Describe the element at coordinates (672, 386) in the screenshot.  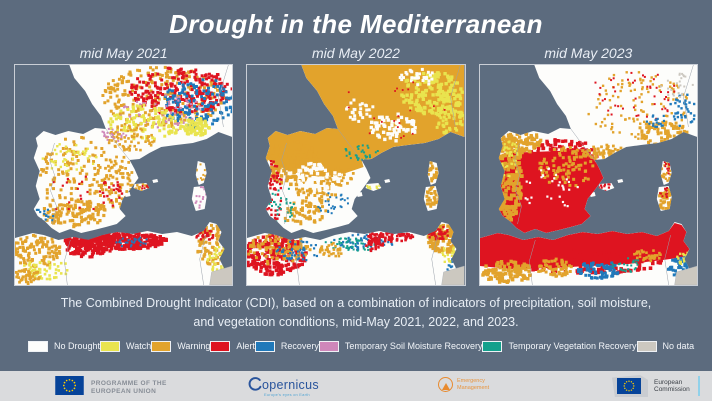
I see `ec-text: European Commission` at that location.